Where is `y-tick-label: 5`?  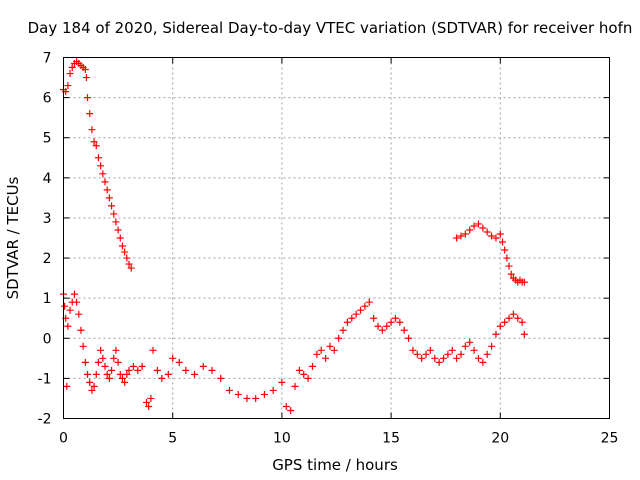 y-tick-label: 5 is located at coordinates (47, 139).